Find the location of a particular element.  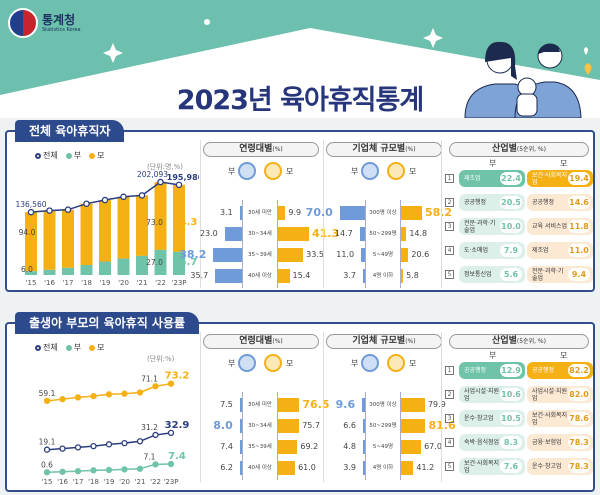

size-mother-value: 20.6 is located at coordinates (420, 254).